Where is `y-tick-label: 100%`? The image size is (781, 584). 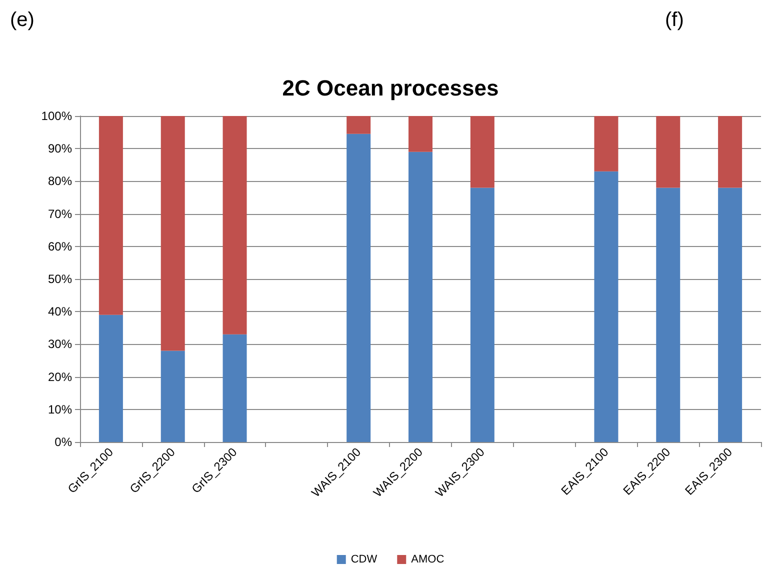
y-tick-label: 100% is located at coordinates (56, 116).